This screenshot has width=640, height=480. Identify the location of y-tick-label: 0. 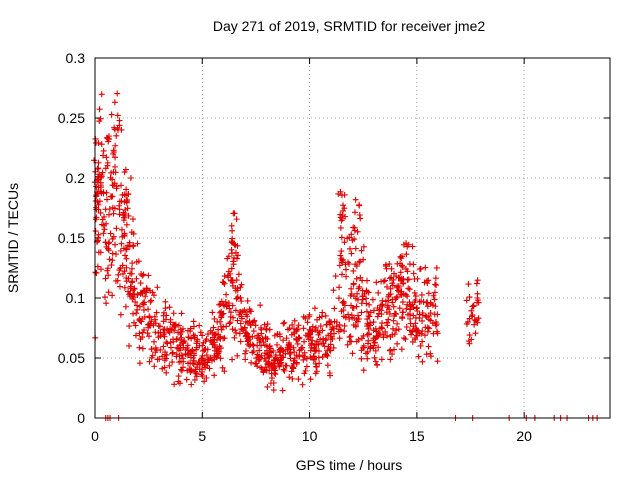
(81, 418).